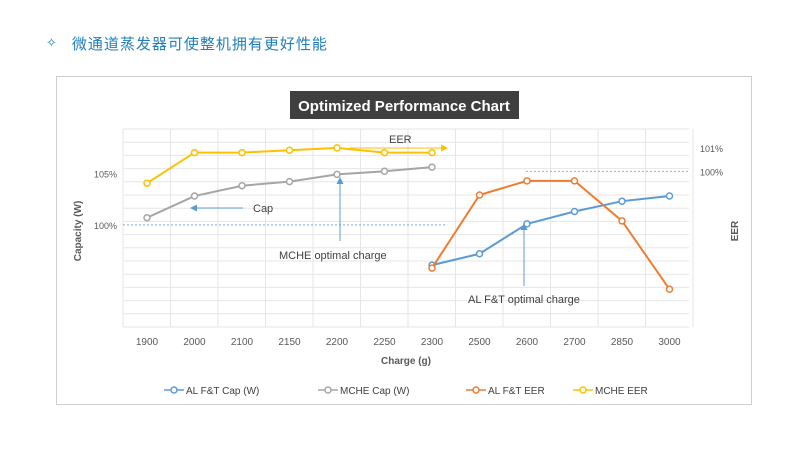 Image resolution: width=788 pixels, height=463 pixels. What do you see at coordinates (583, 390) in the screenshot?
I see `mche-eer-legend-marker` at bounding box center [583, 390].